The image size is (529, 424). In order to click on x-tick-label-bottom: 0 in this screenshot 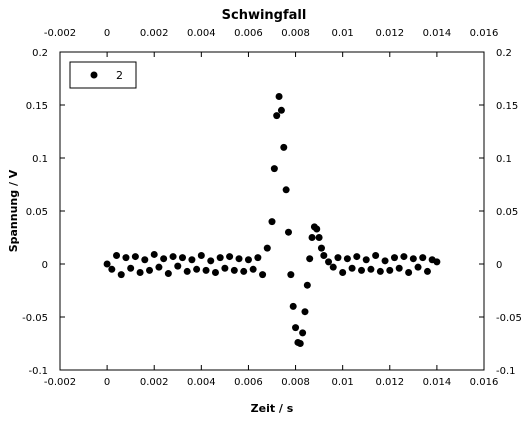, I will do `click(107, 382)`.